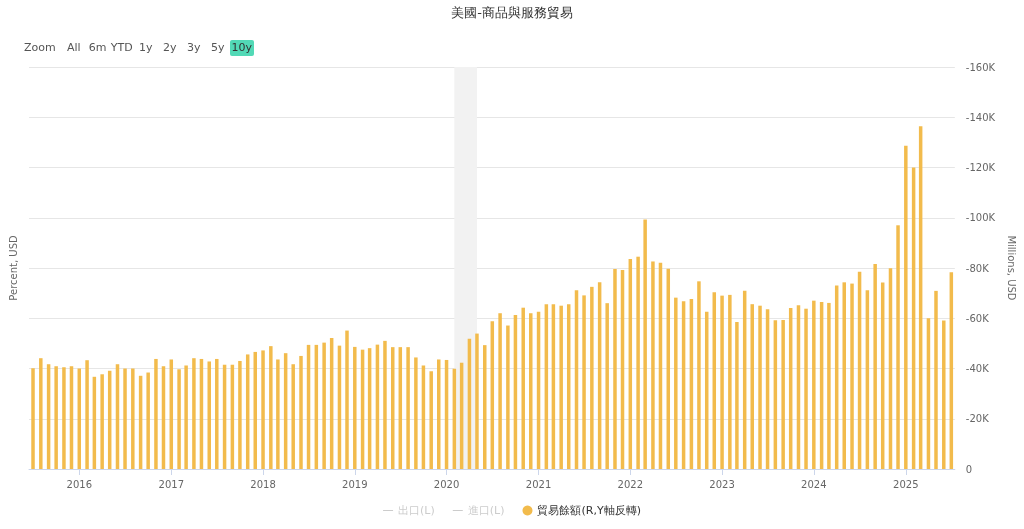  I want to click on y2-tick-label: -80K, so click(977, 268).